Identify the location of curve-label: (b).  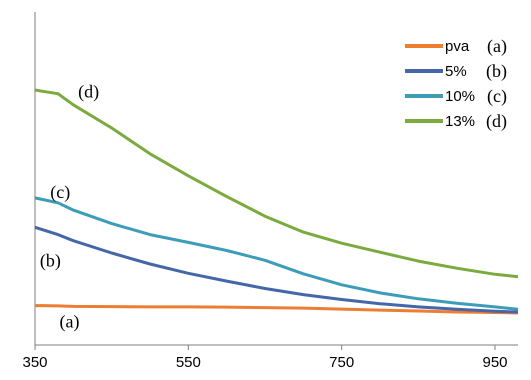
(50, 260).